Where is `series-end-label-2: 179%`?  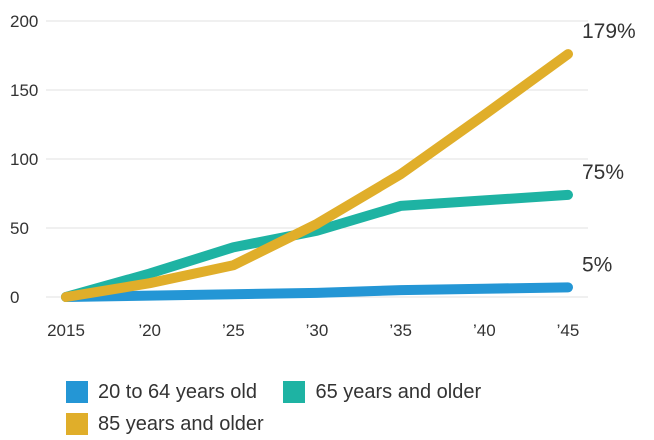 series-end-label-2: 179% is located at coordinates (609, 31).